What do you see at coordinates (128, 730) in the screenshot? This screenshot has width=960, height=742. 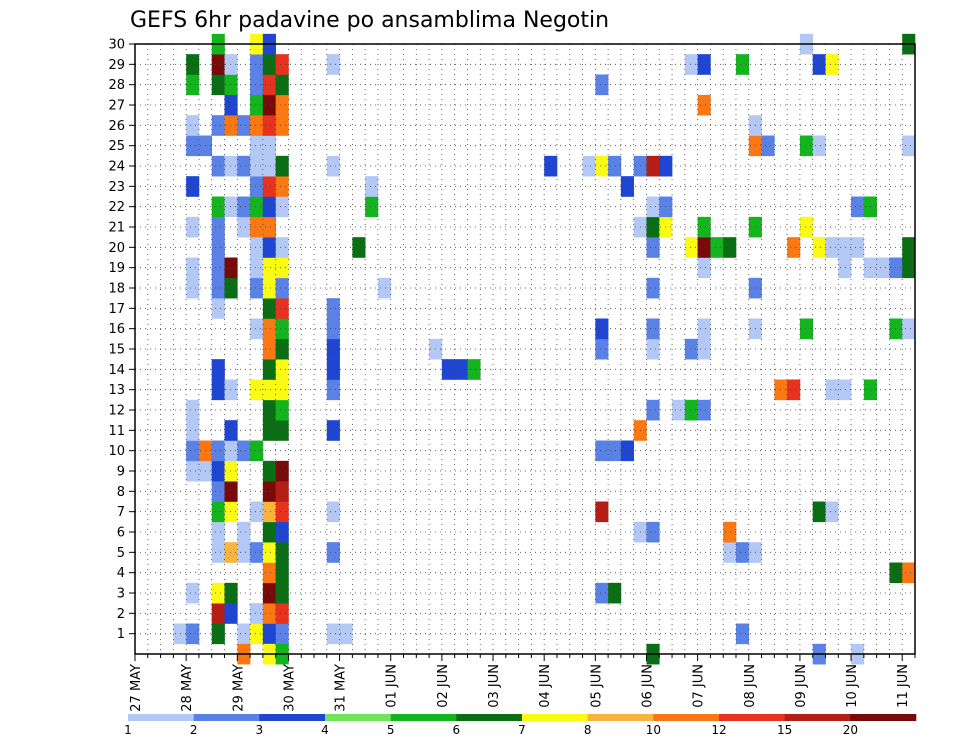 I see `colorbar-label: 1` at bounding box center [128, 730].